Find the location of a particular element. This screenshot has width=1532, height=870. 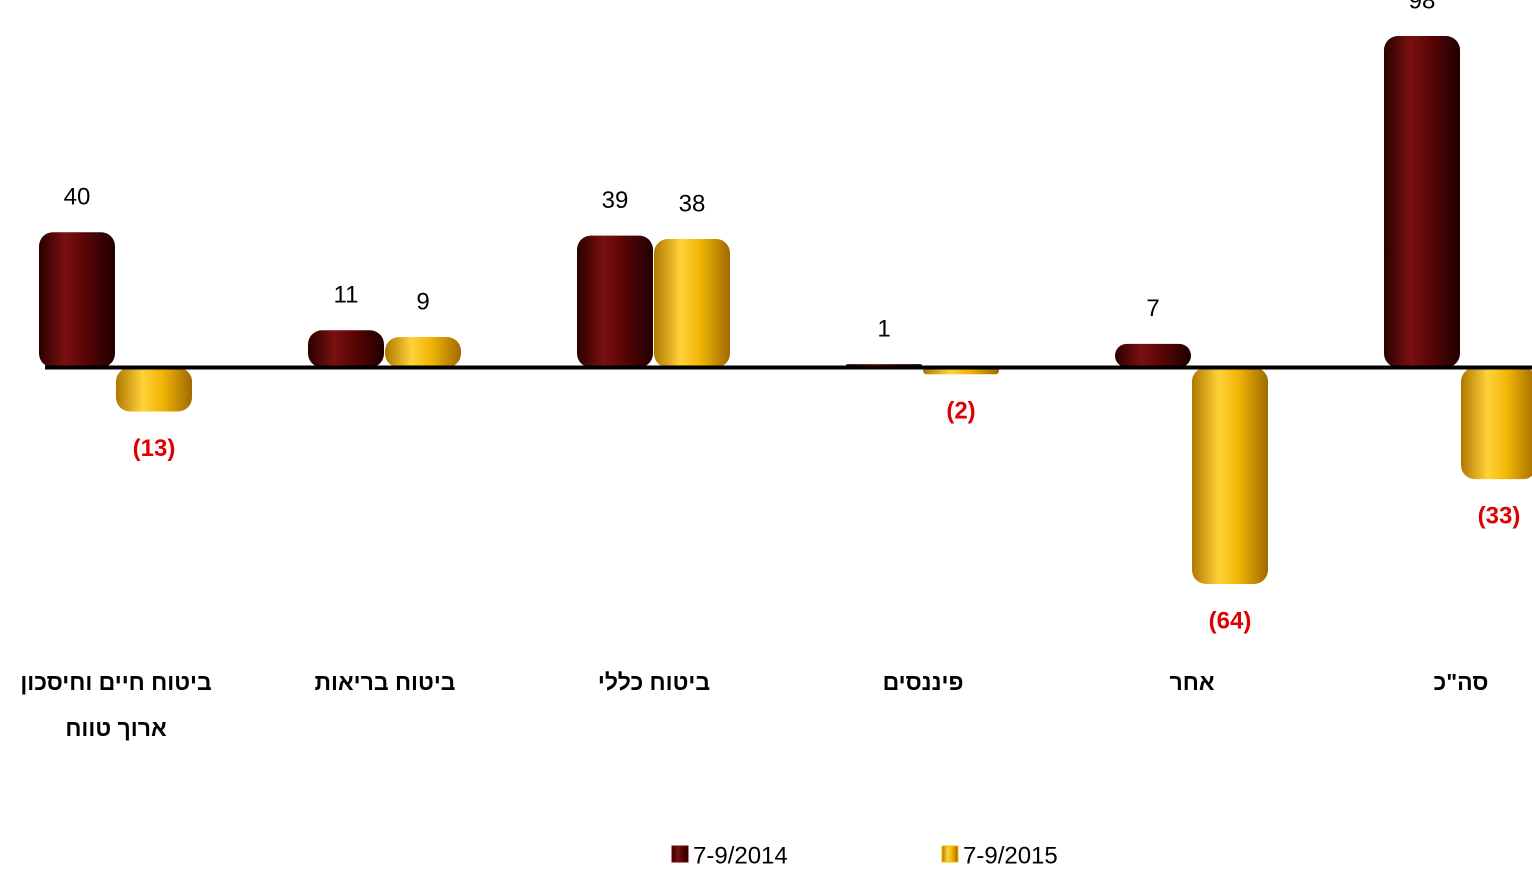

x-tick-label: ביטוח בריאות is located at coordinates (385, 682).